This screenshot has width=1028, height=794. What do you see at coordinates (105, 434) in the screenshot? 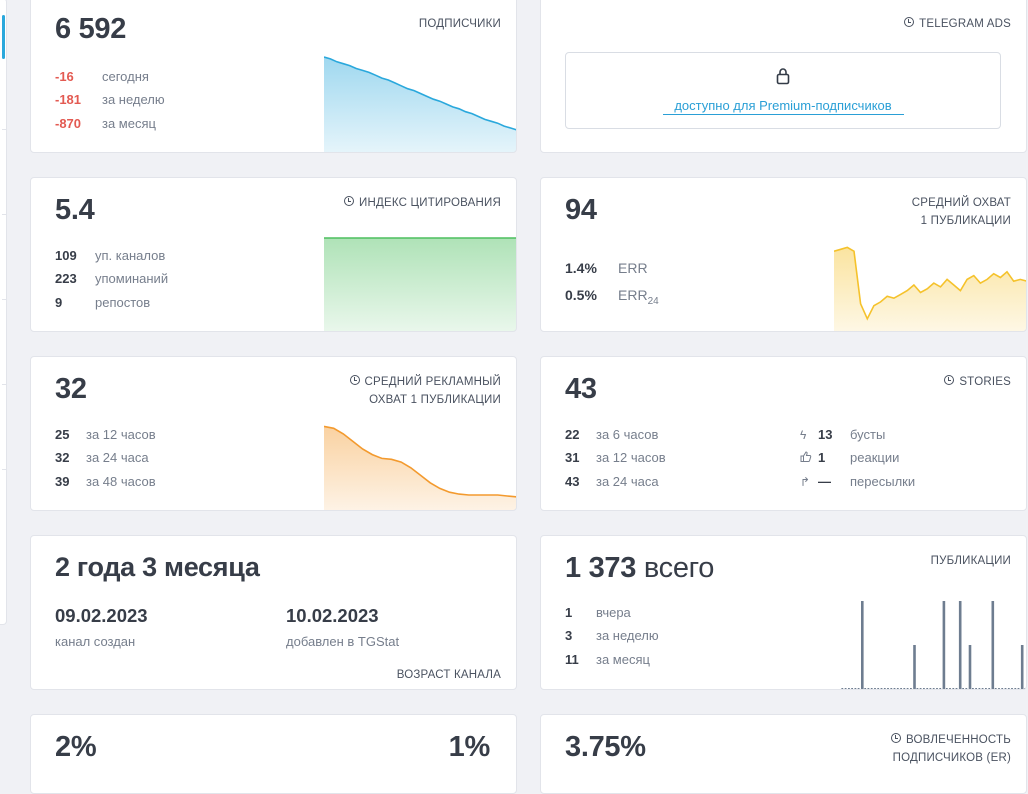
I see `stat-row: 25 за 12 часов` at bounding box center [105, 434].